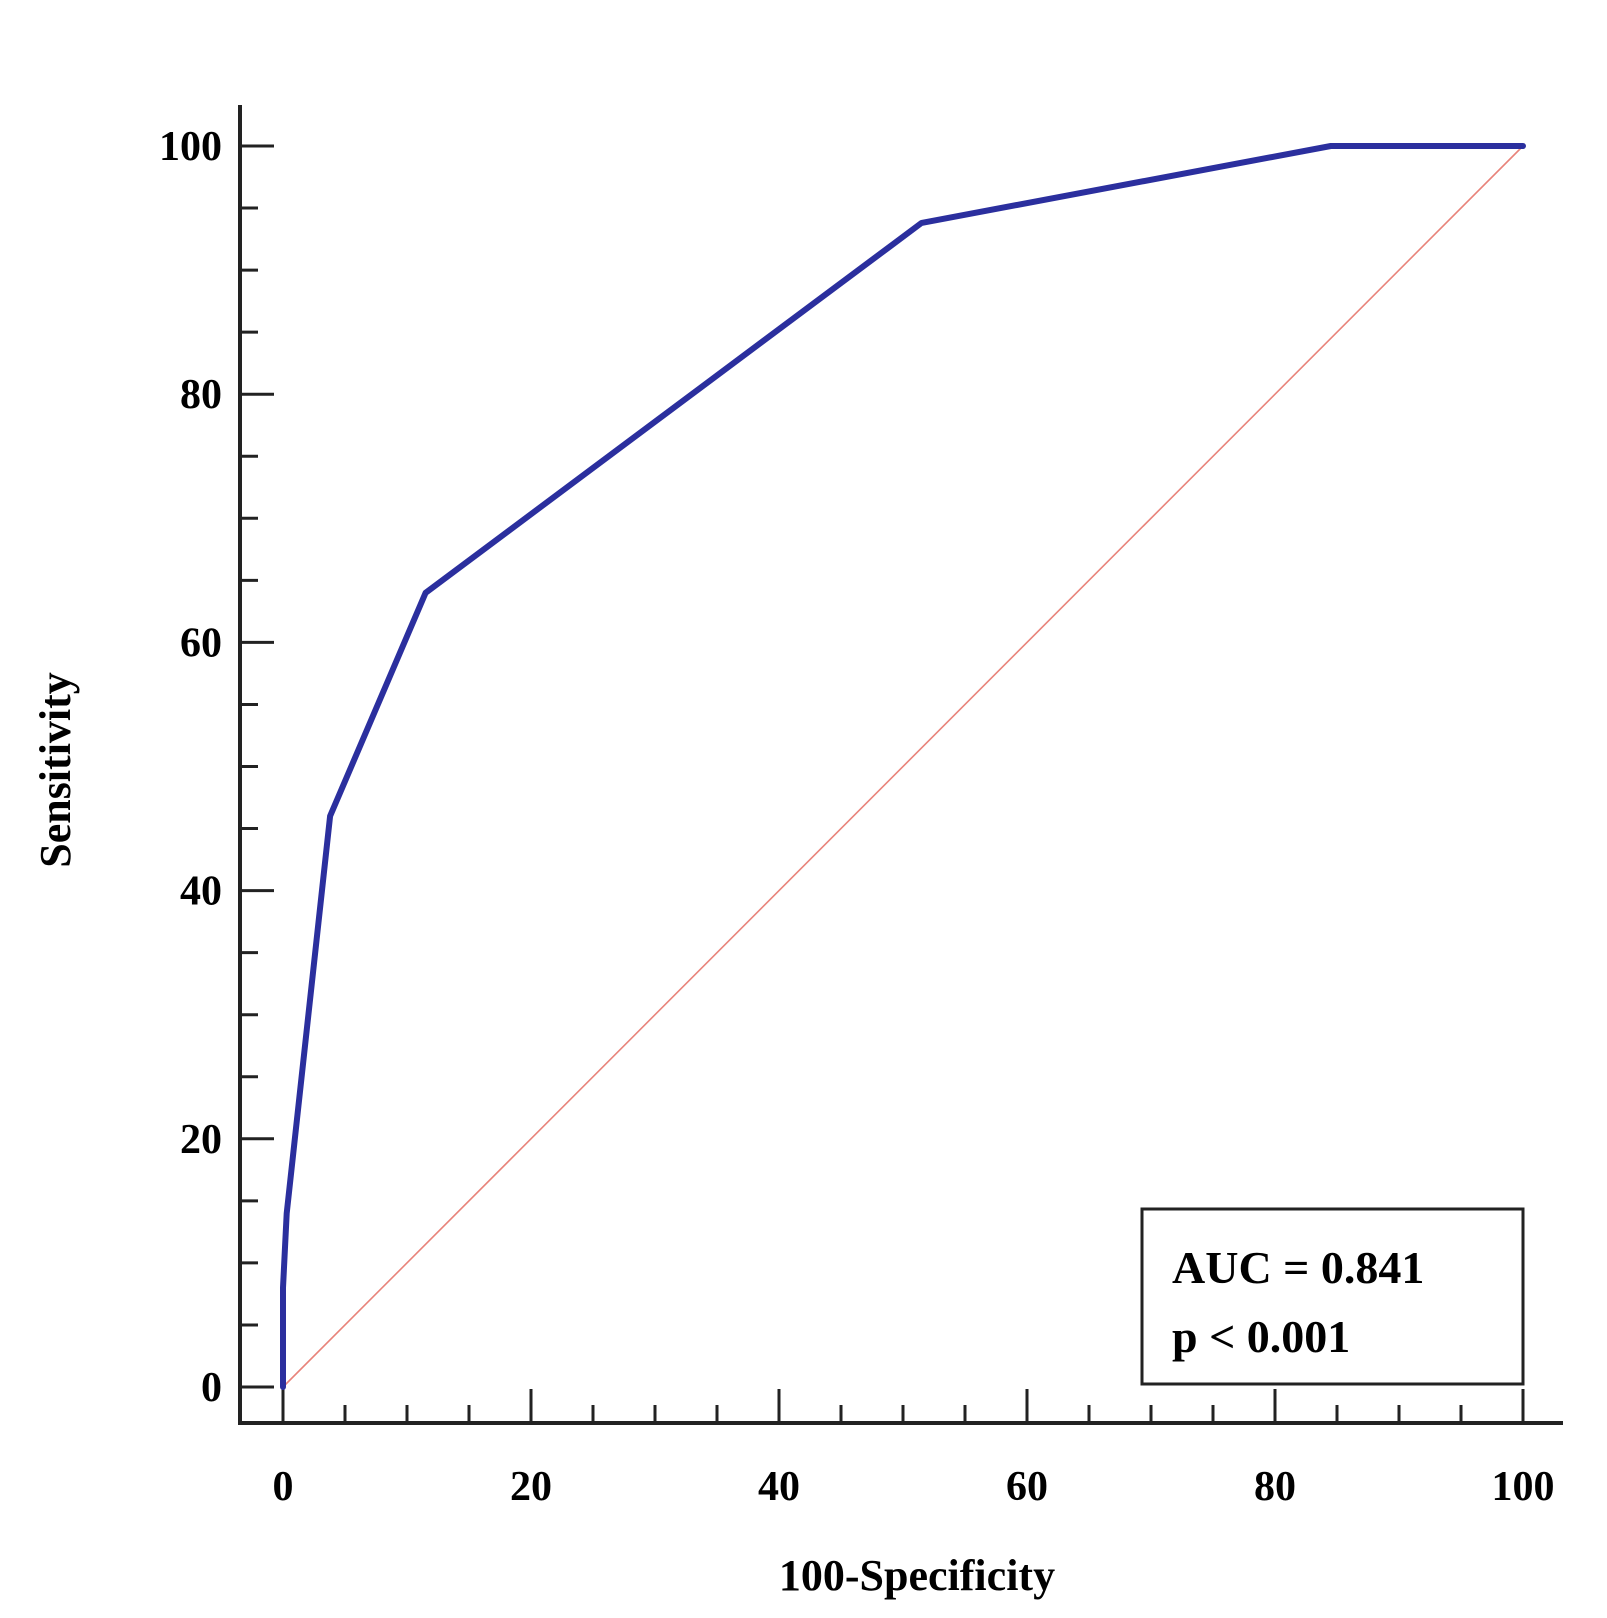 This screenshot has height=1618, width=1607. Describe the element at coordinates (779, 1487) in the screenshot. I see `x-tick-label: 40` at that location.